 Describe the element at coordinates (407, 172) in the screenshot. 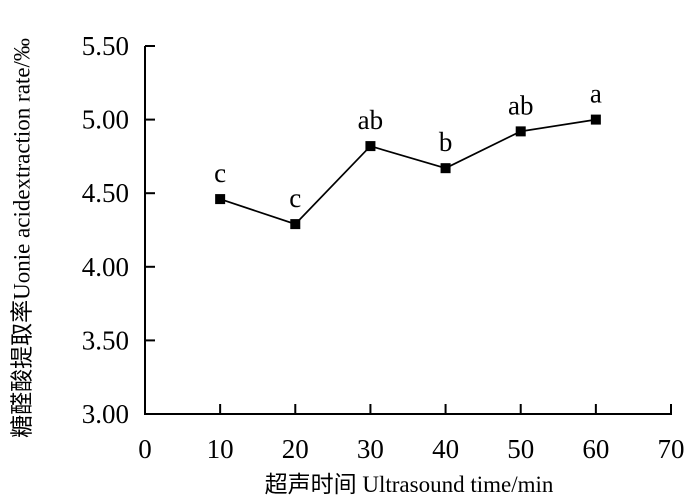

I see `data-line` at that location.